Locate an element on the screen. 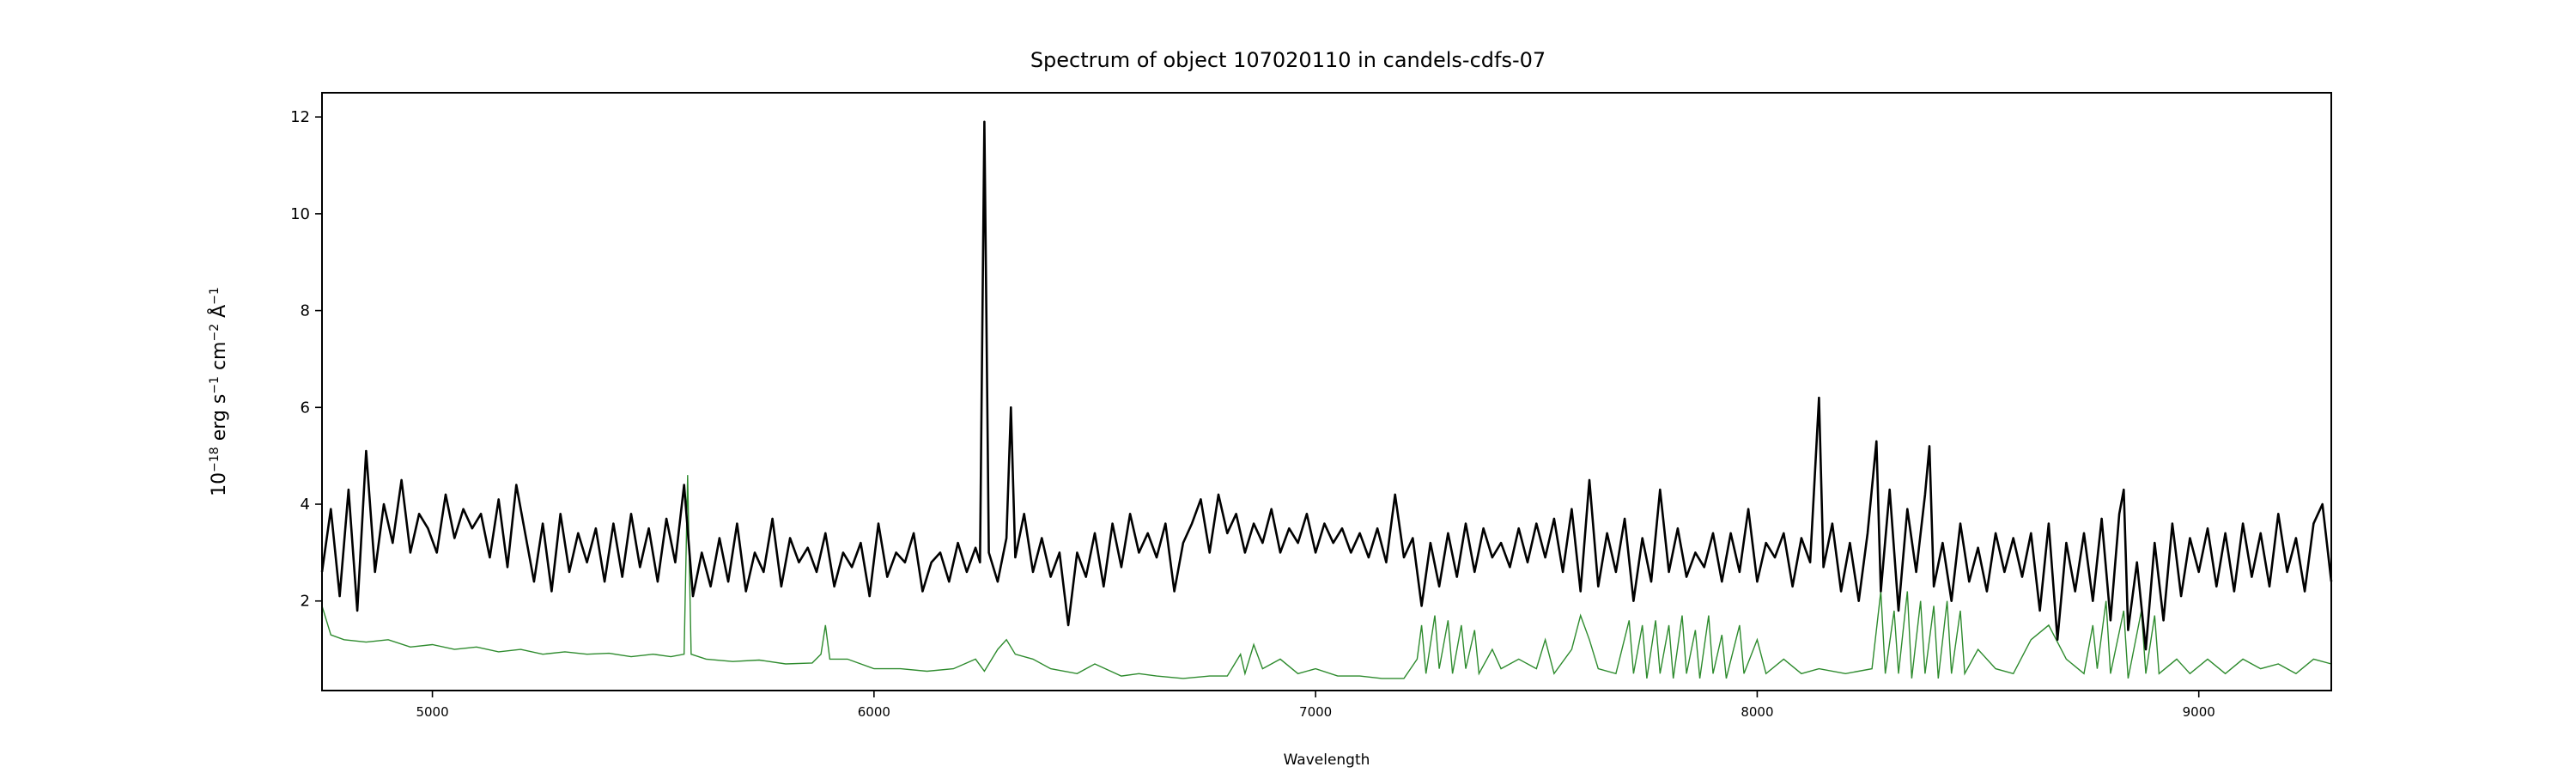 Image resolution: width=2576 pixels, height=773 pixels. y-tick-label: 8 is located at coordinates (305, 311).